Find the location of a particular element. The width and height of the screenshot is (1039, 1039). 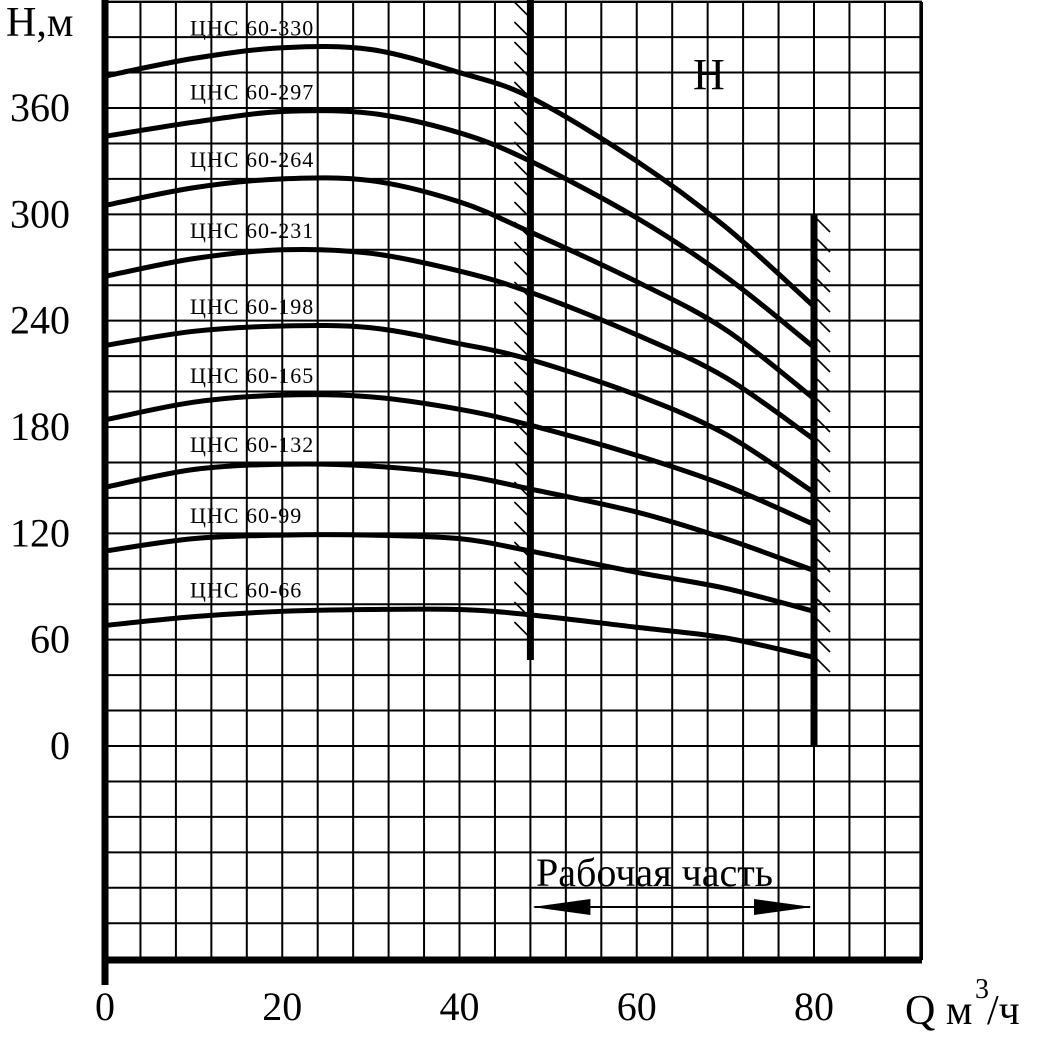

y-tick-label: 180 is located at coordinates (40, 426).